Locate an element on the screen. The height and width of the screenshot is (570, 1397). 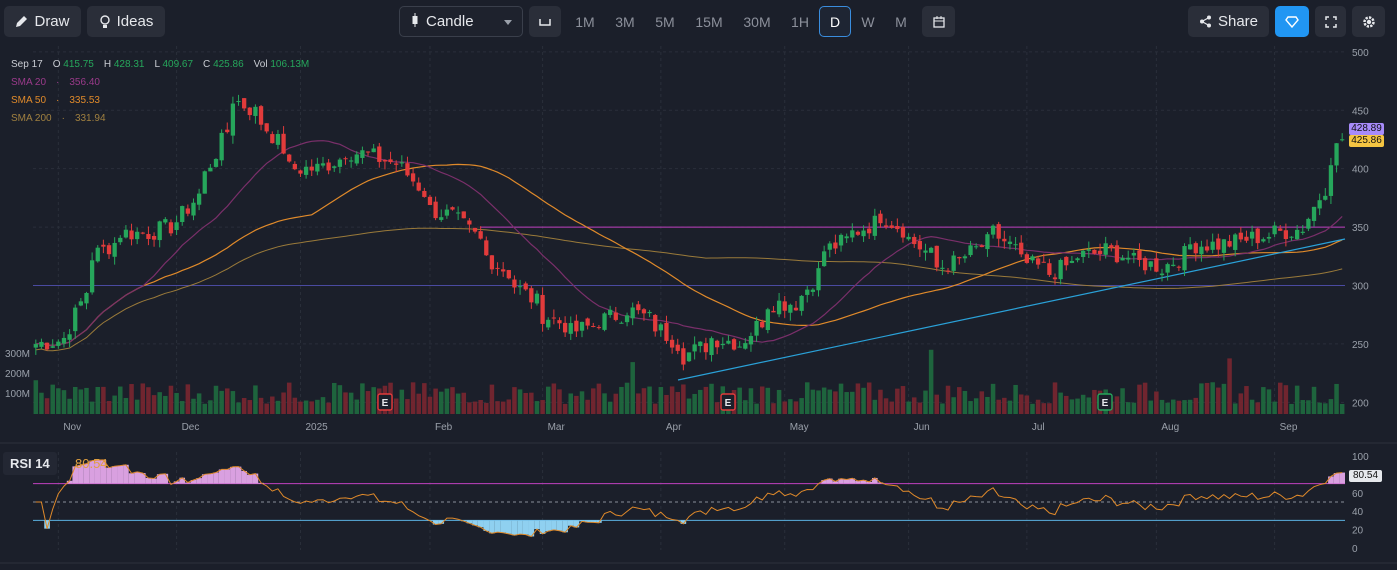
date-range-button is located at coordinates (938, 21).